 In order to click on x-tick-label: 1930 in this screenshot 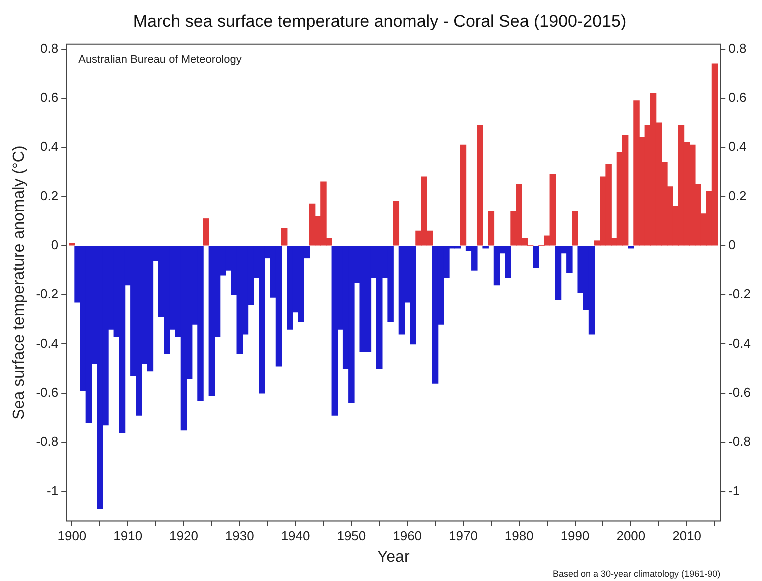, I will do `click(239, 536)`.